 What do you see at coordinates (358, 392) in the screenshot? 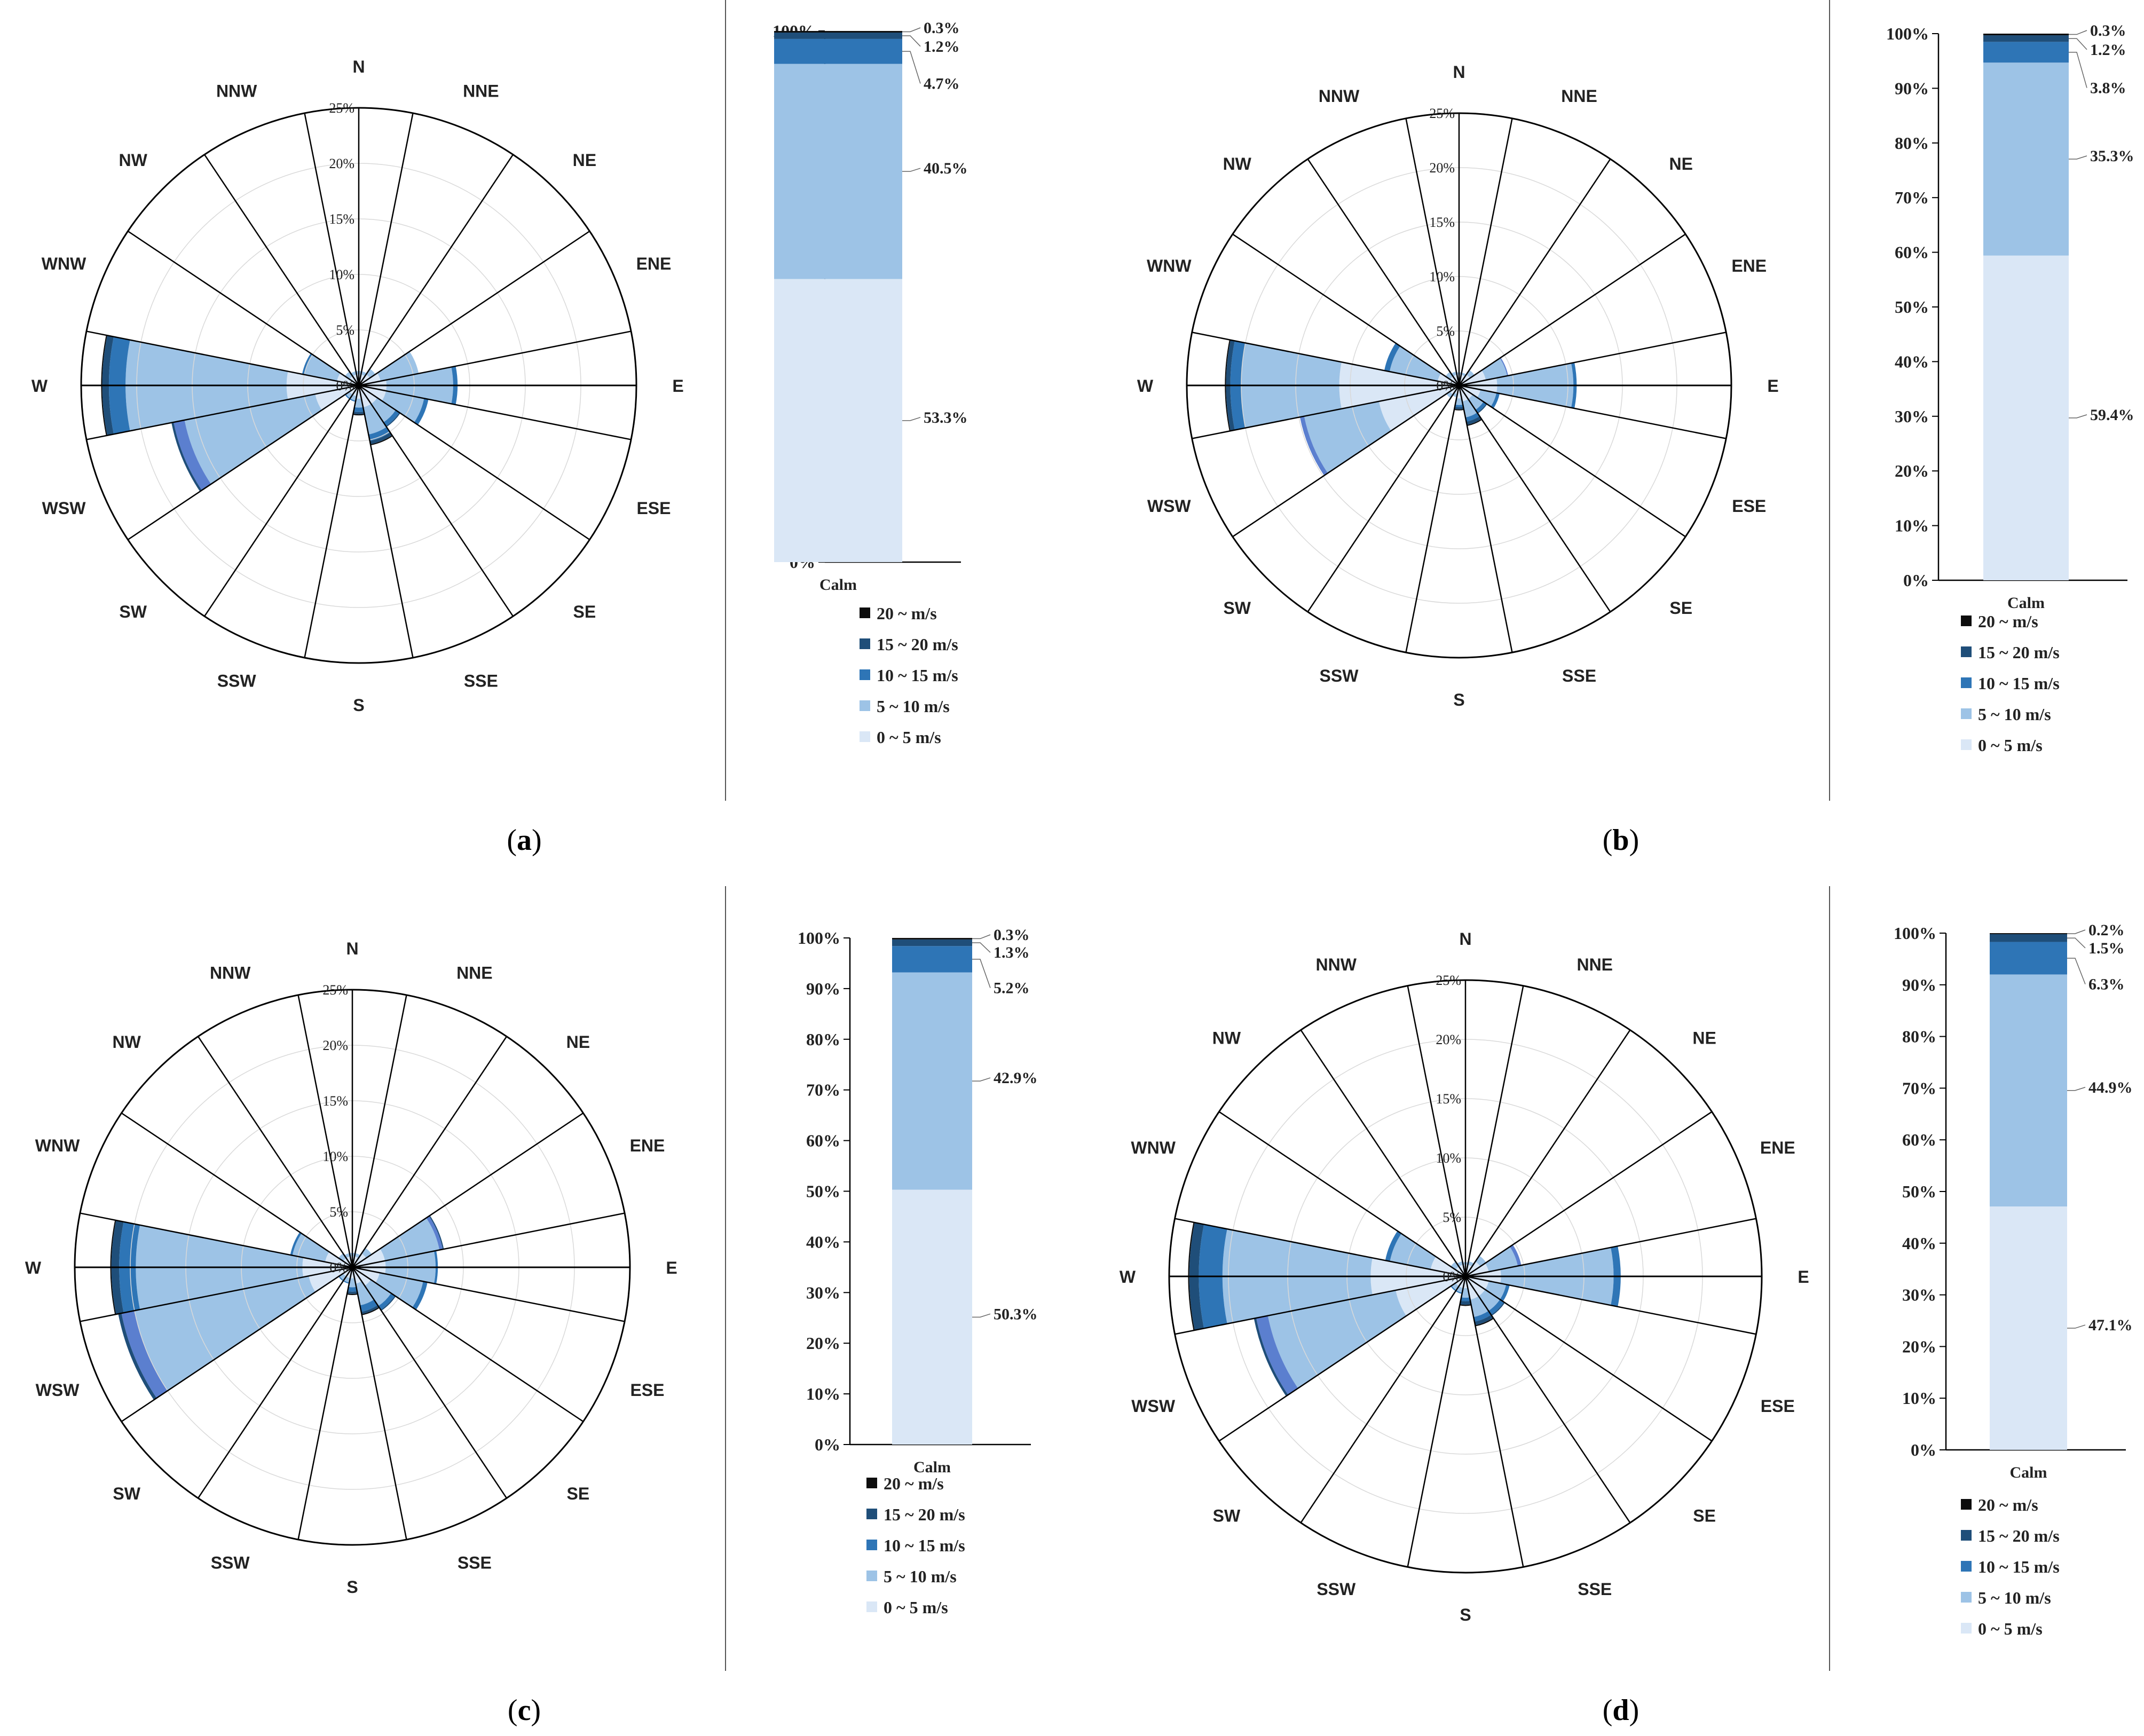
I see `rose-sector-S-bin0` at bounding box center [358, 392].